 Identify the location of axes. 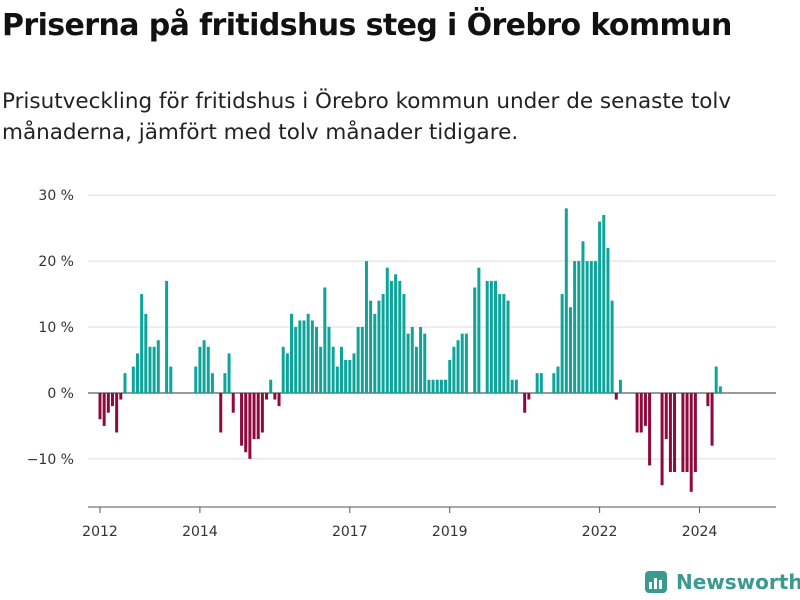
(432, 509).